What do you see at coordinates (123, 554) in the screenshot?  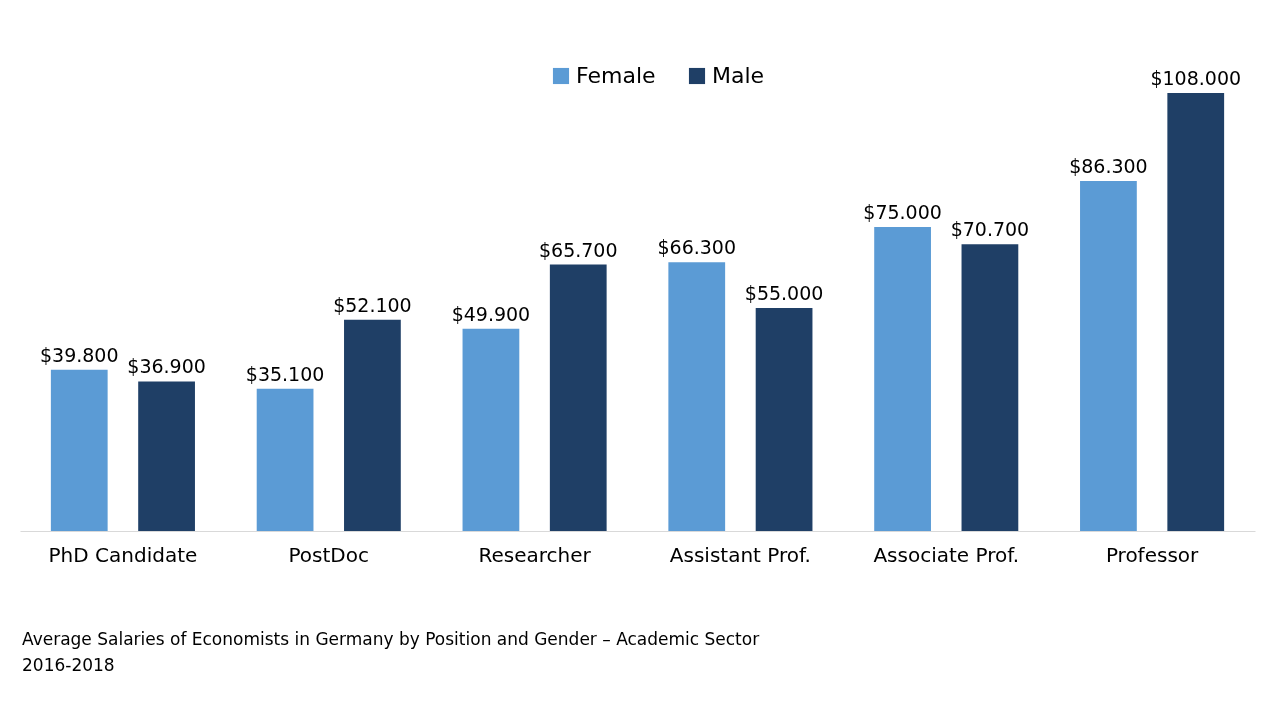 I see `x-tick-label: PhD Candidate` at bounding box center [123, 554].